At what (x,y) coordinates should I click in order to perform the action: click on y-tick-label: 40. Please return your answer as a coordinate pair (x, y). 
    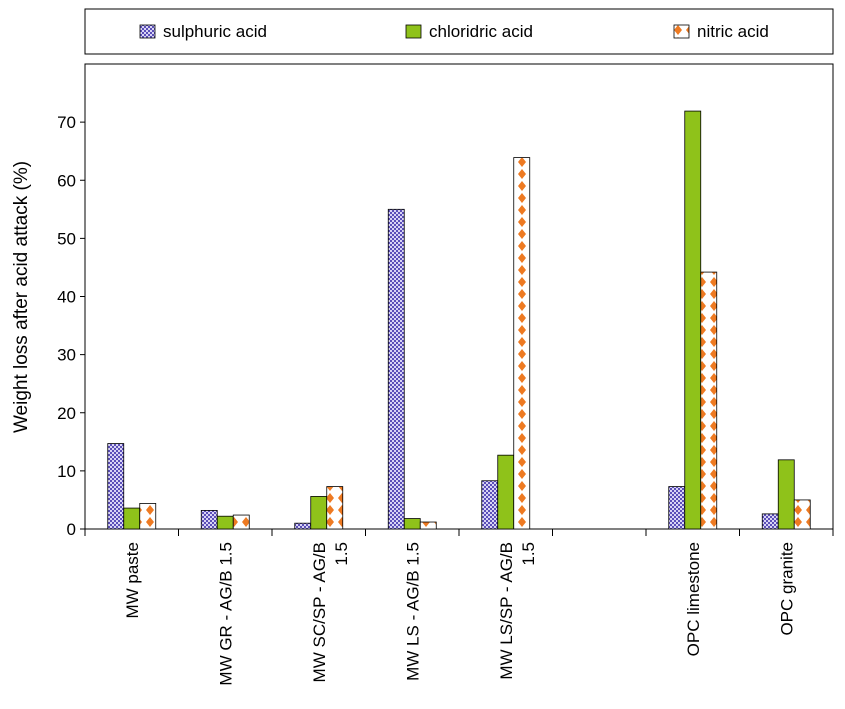
    Looking at the image, I should click on (66, 297).